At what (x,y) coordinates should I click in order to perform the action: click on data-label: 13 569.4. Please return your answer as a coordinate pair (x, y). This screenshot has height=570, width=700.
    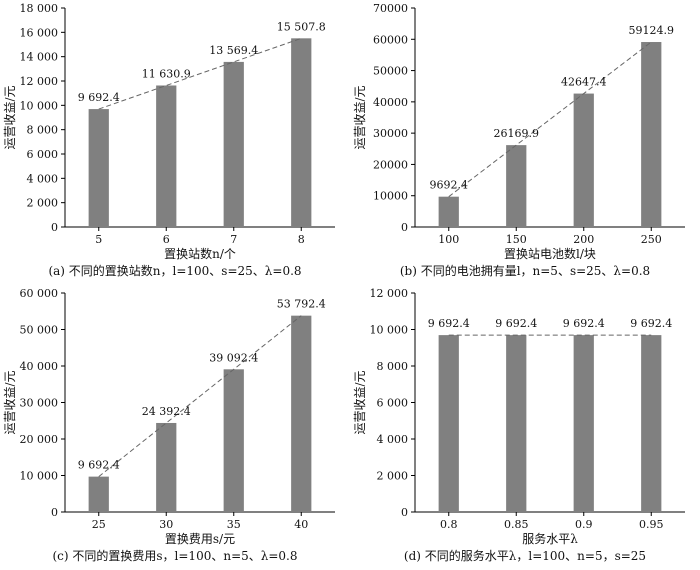
    Looking at the image, I should click on (233, 50).